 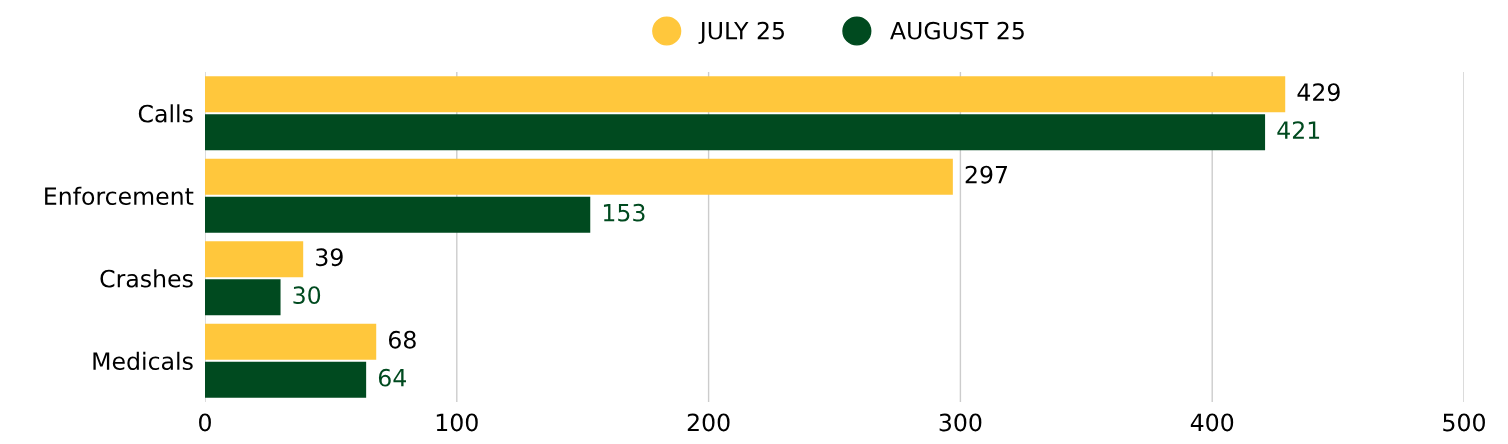 I want to click on data-label: 421, so click(x=1298, y=130).